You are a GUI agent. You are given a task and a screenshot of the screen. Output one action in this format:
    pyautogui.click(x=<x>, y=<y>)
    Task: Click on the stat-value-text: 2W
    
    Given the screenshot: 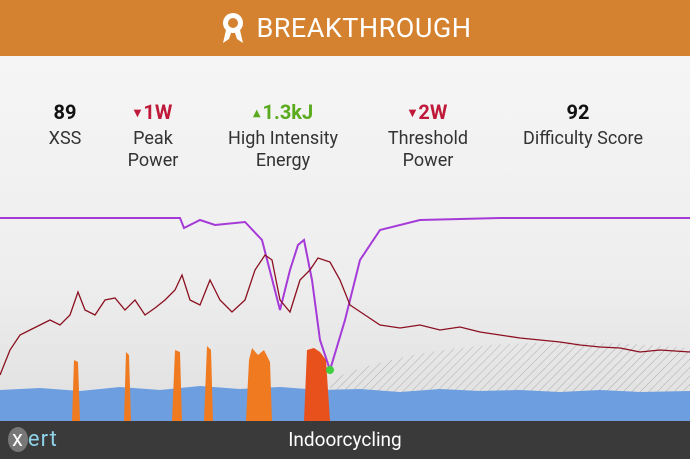 What is the action you would take?
    pyautogui.click(x=433, y=112)
    